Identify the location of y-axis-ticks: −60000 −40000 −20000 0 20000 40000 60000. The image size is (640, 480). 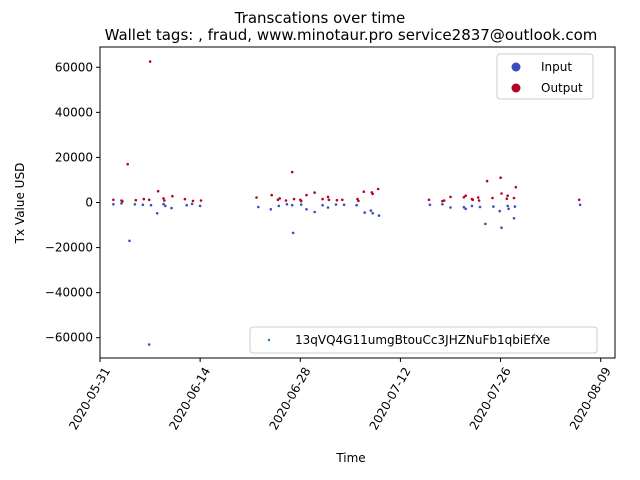
(72, 202).